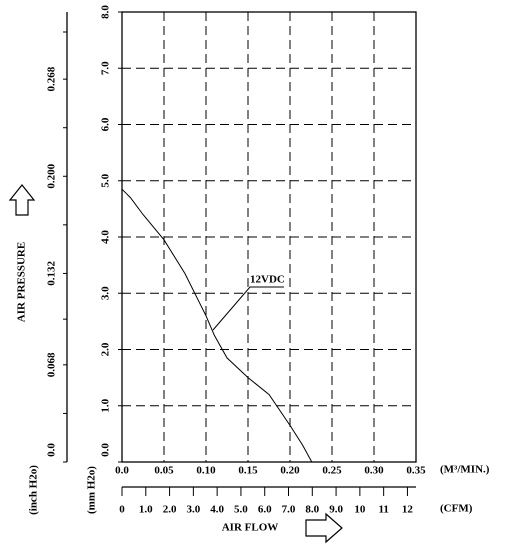  I want to click on x-unit: (M³/MIN.), so click(465, 470).